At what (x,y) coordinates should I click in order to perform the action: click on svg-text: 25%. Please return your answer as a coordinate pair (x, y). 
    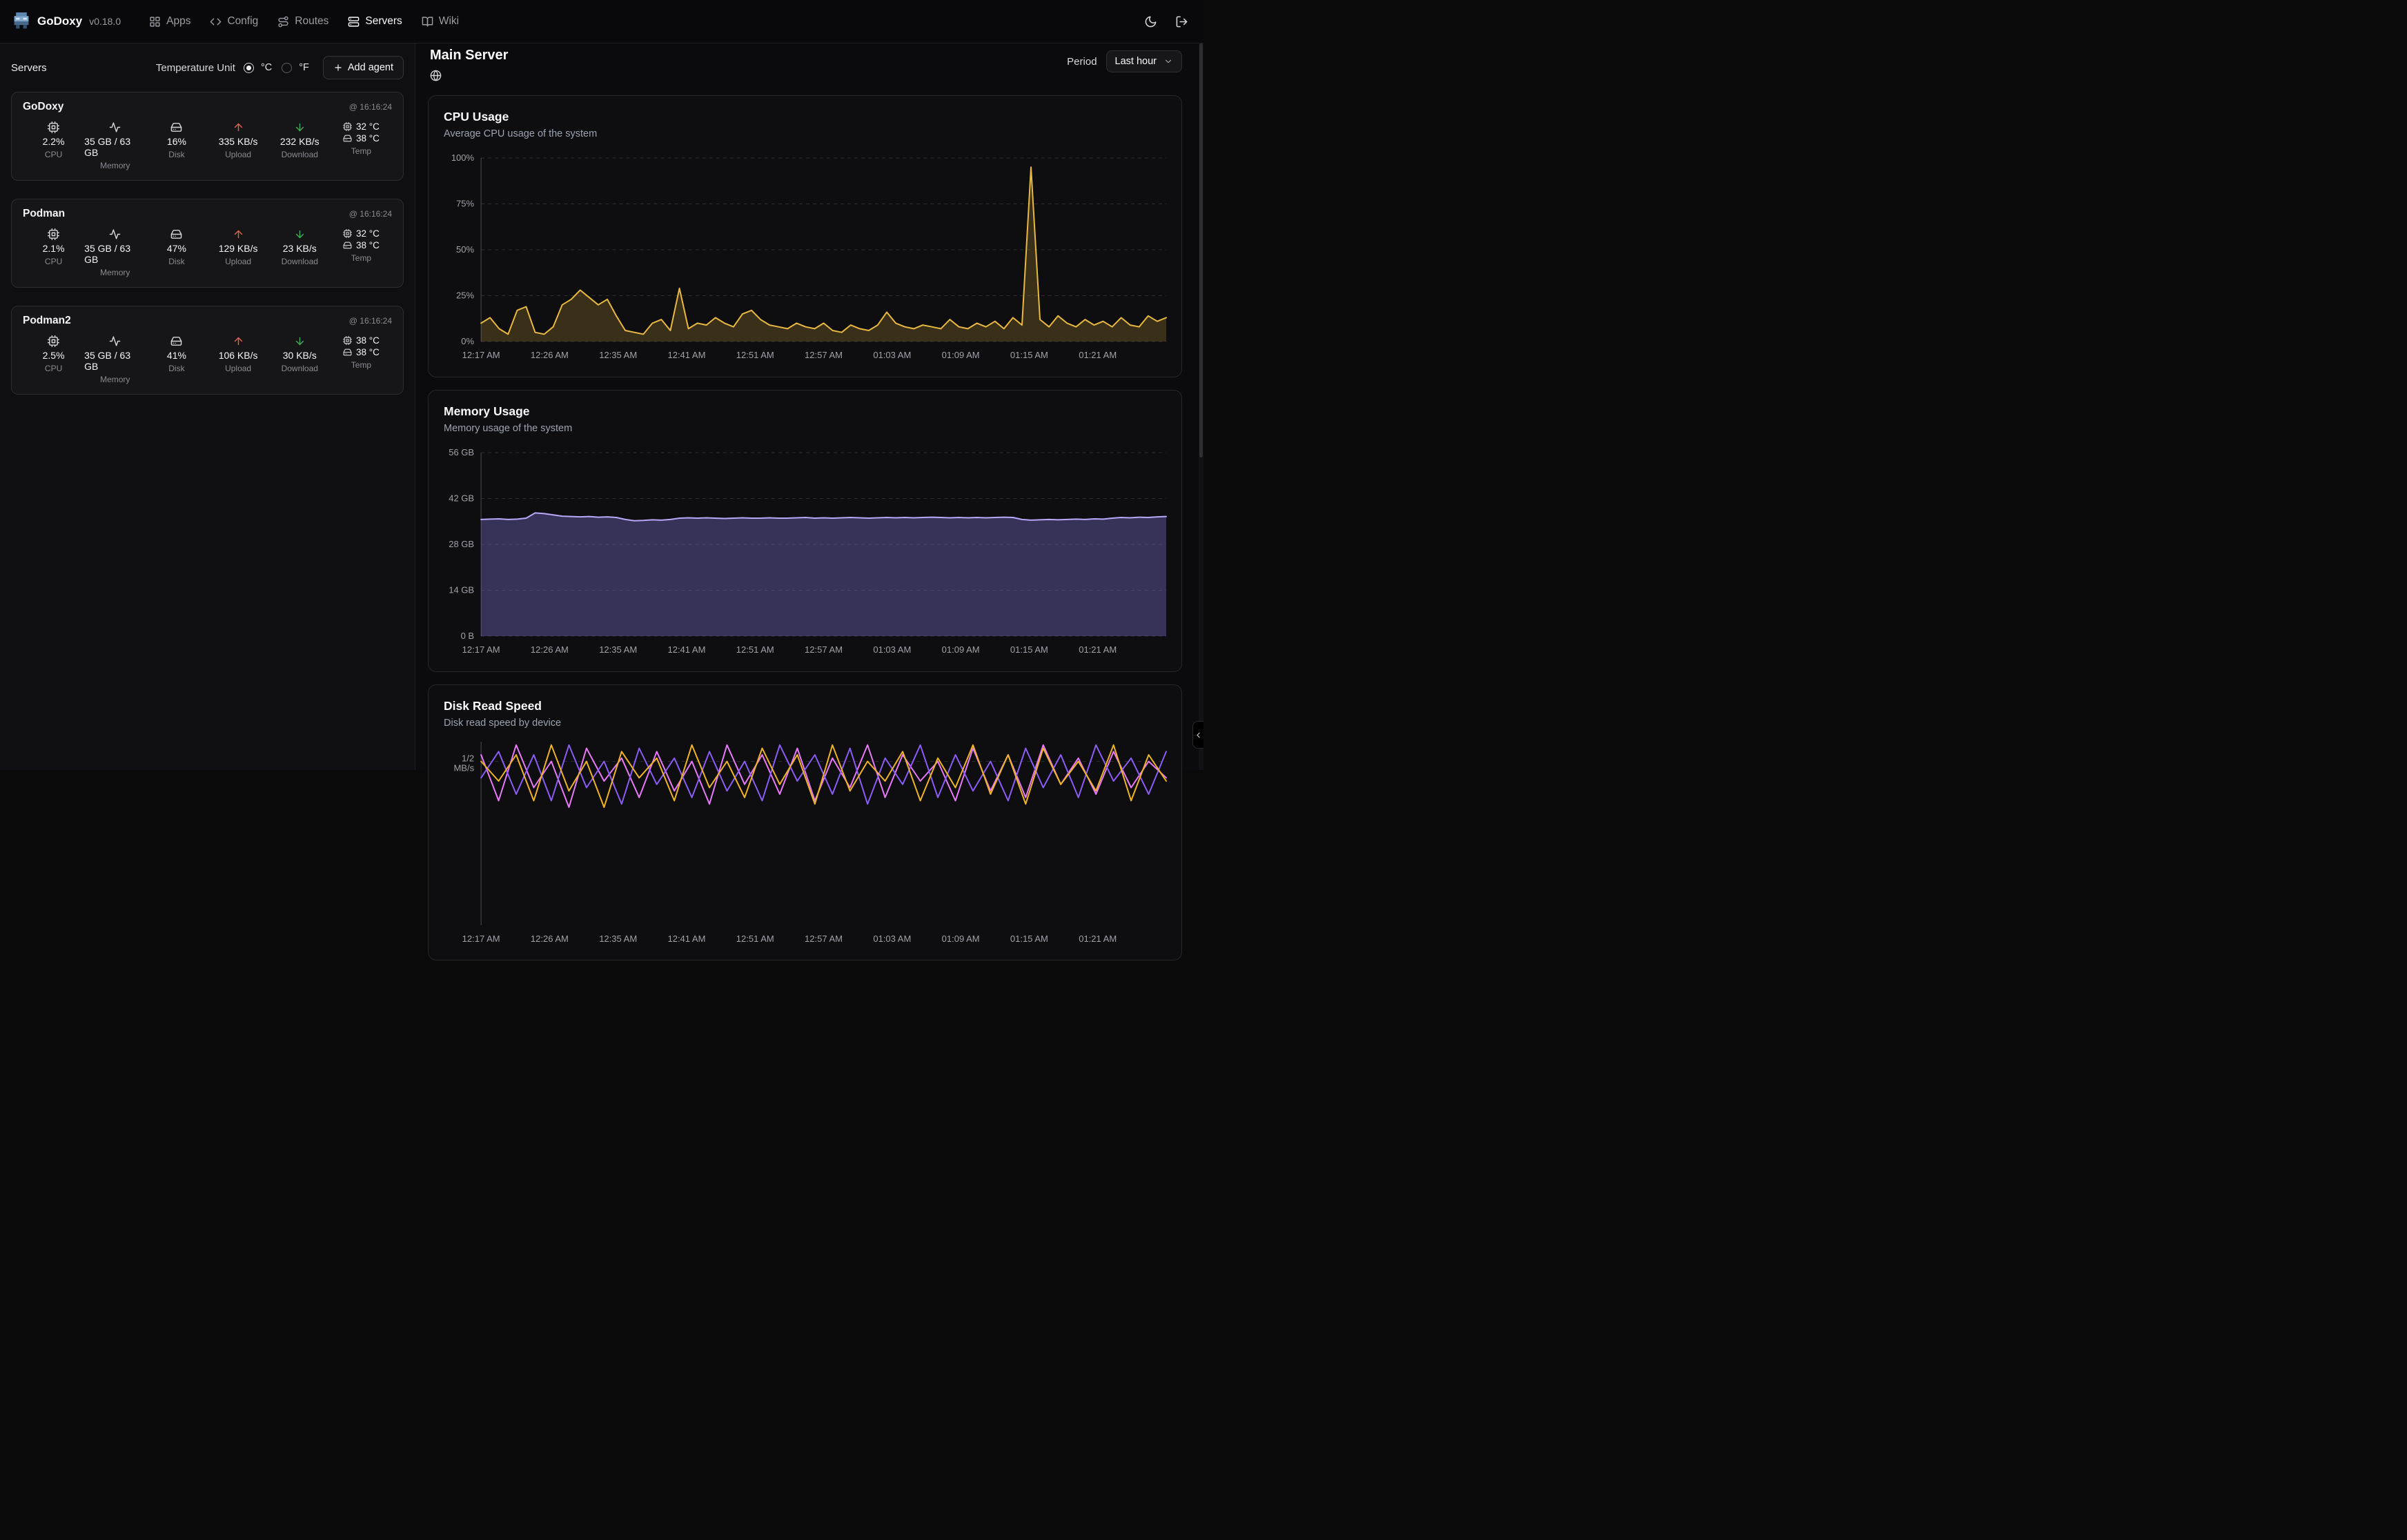
    Looking at the image, I should click on (465, 296).